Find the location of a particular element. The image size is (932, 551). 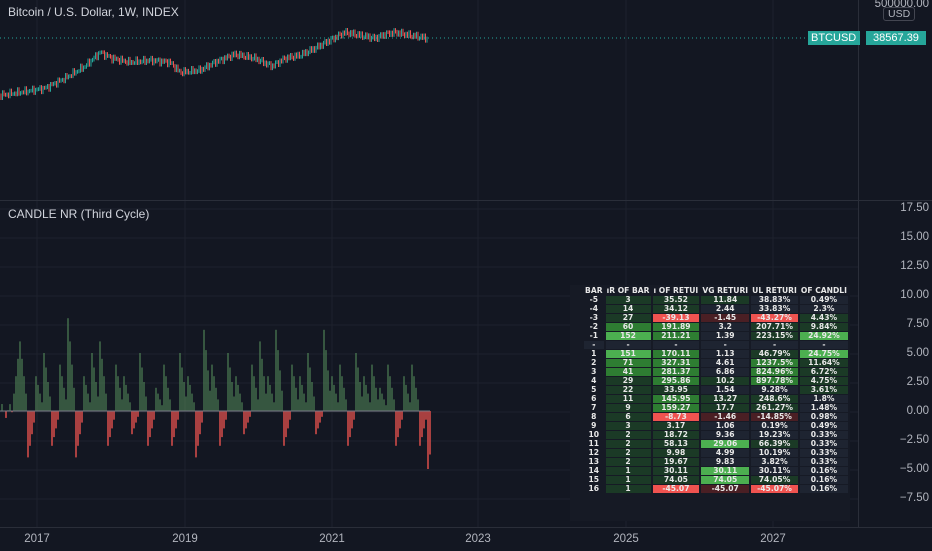

table-header-cell: BAR is located at coordinates (594, 291).